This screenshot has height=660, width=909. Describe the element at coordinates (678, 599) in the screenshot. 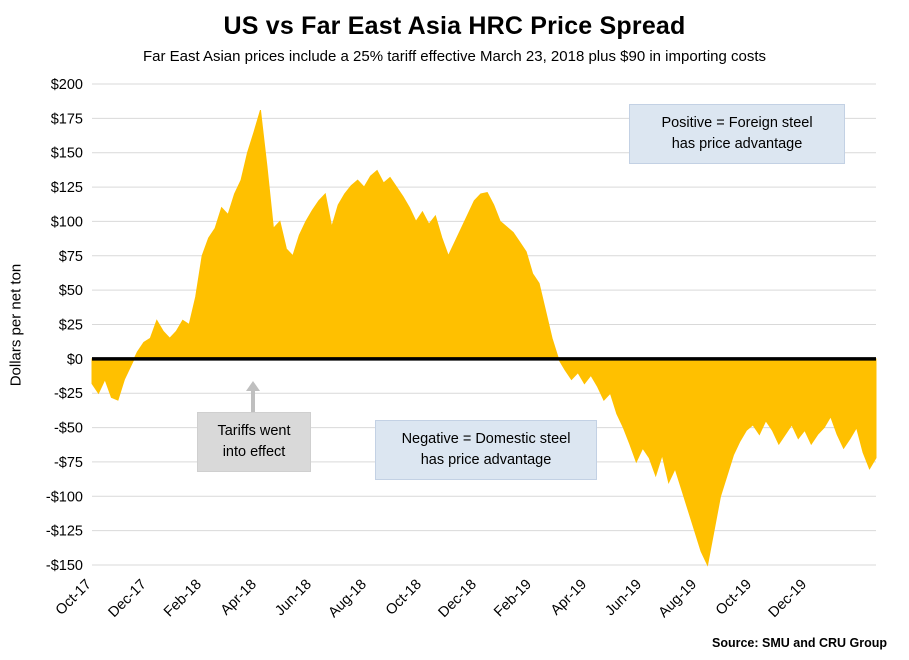

I see `x-tick-label: Aug-19` at that location.